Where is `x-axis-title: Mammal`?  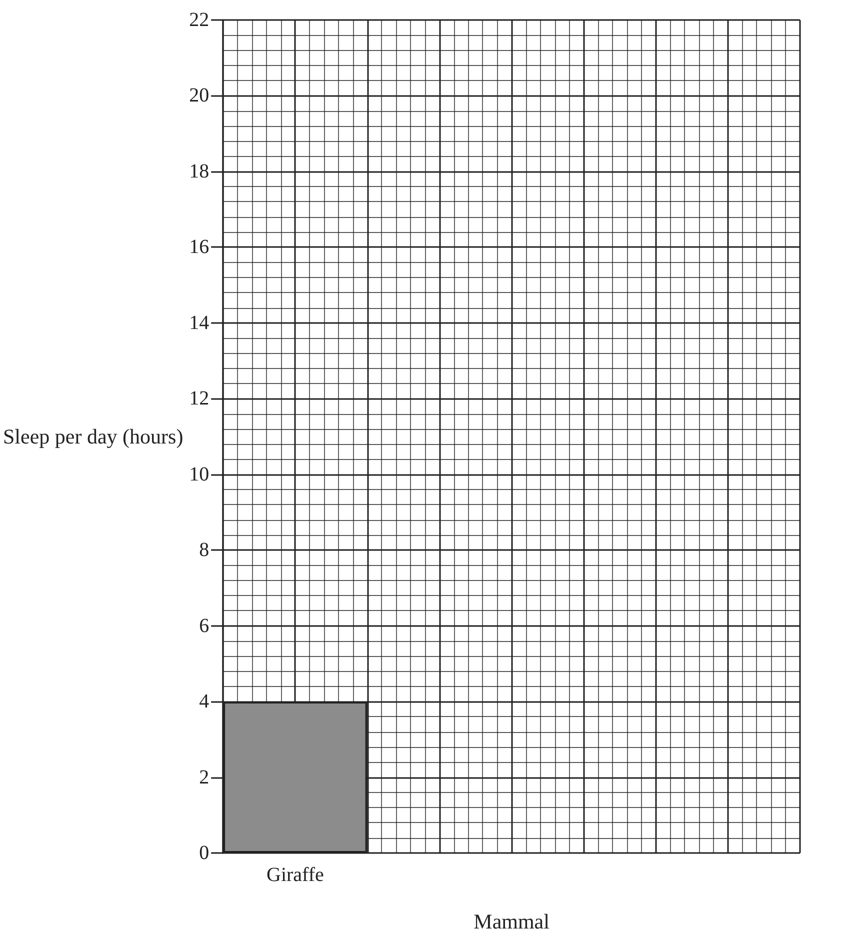
x-axis-title: Mammal is located at coordinates (512, 922).